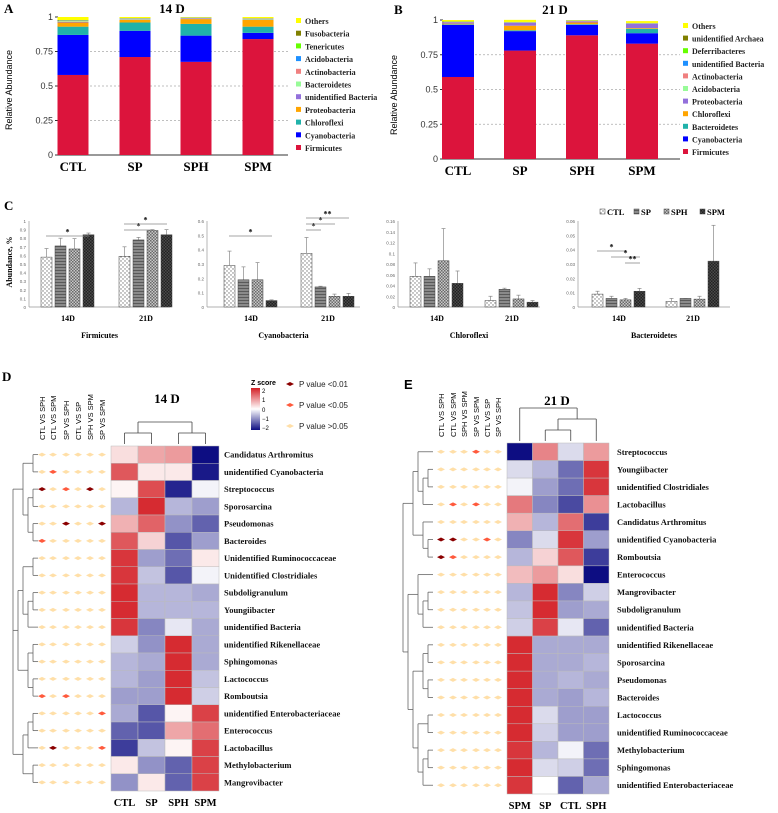 The image size is (778, 813). I want to click on bar-segment-firmicutes, so click(642, 101).